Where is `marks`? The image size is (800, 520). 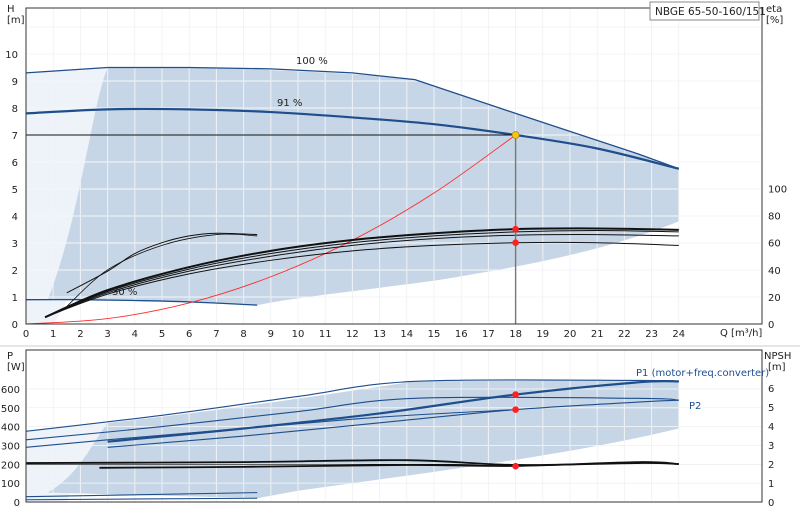 marks is located at coordinates (515, 300).